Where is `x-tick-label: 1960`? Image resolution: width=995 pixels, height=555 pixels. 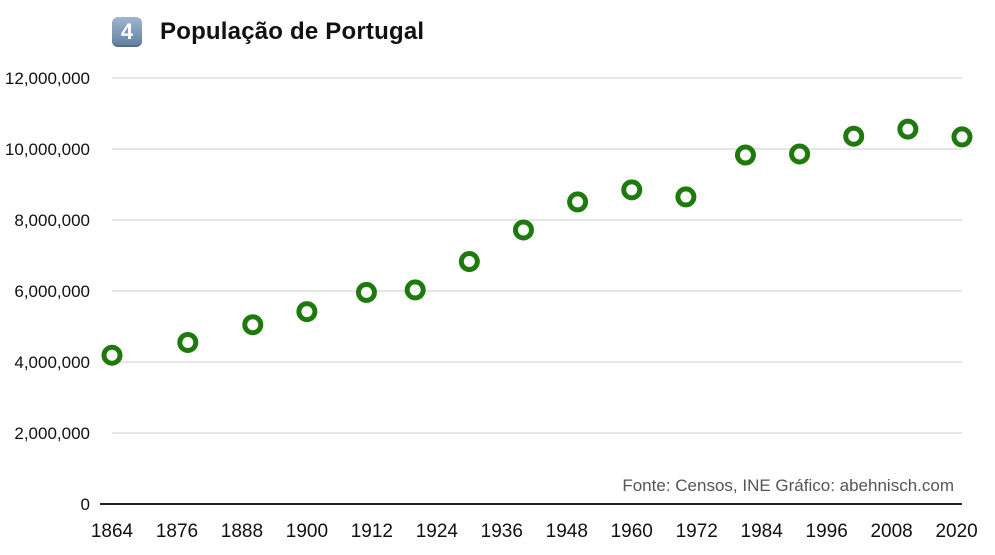 x-tick-label: 1960 is located at coordinates (632, 531).